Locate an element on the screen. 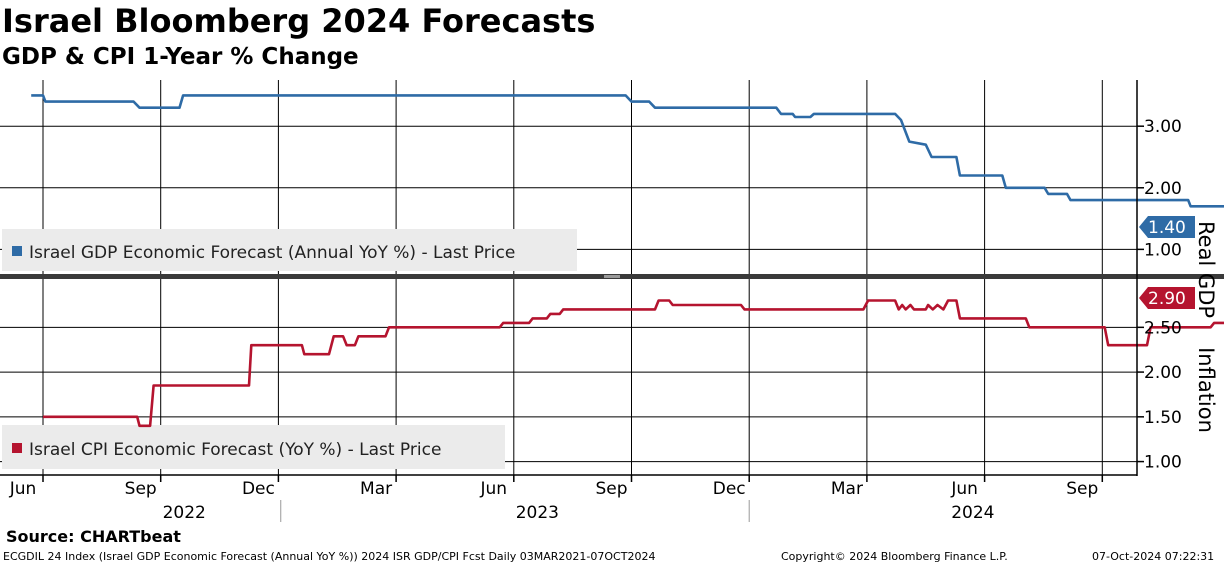  cpi-legend-swatch is located at coordinates (17, 448).